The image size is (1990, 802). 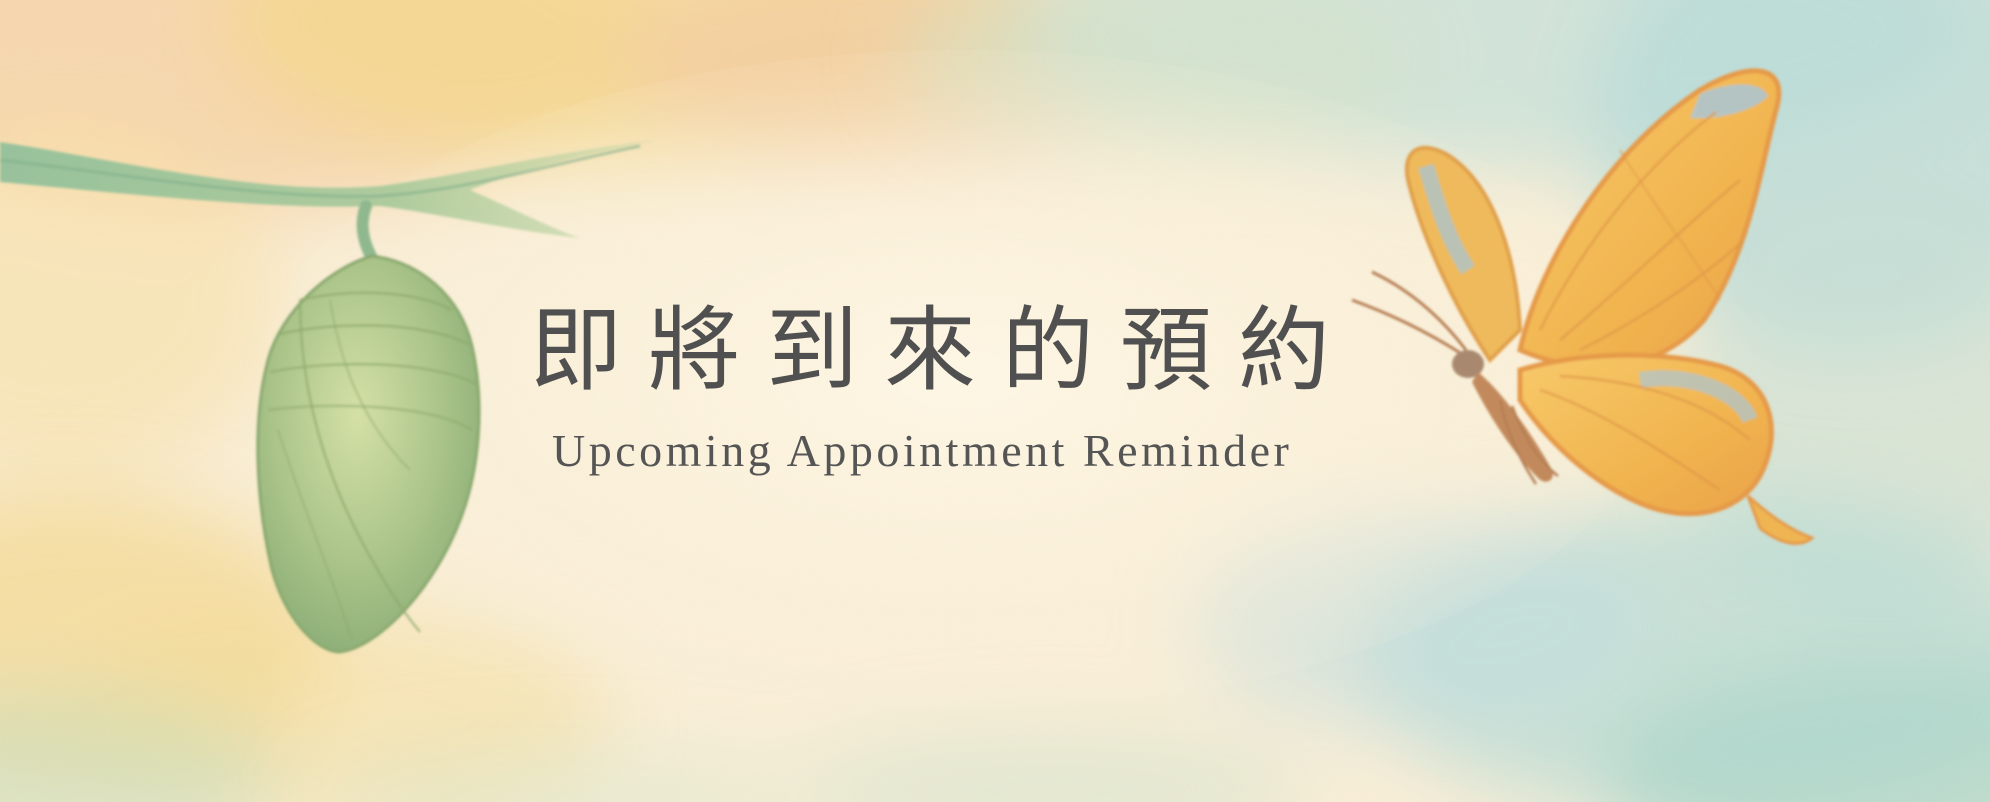 I want to click on butterfly-icon, so click(x=1583, y=306).